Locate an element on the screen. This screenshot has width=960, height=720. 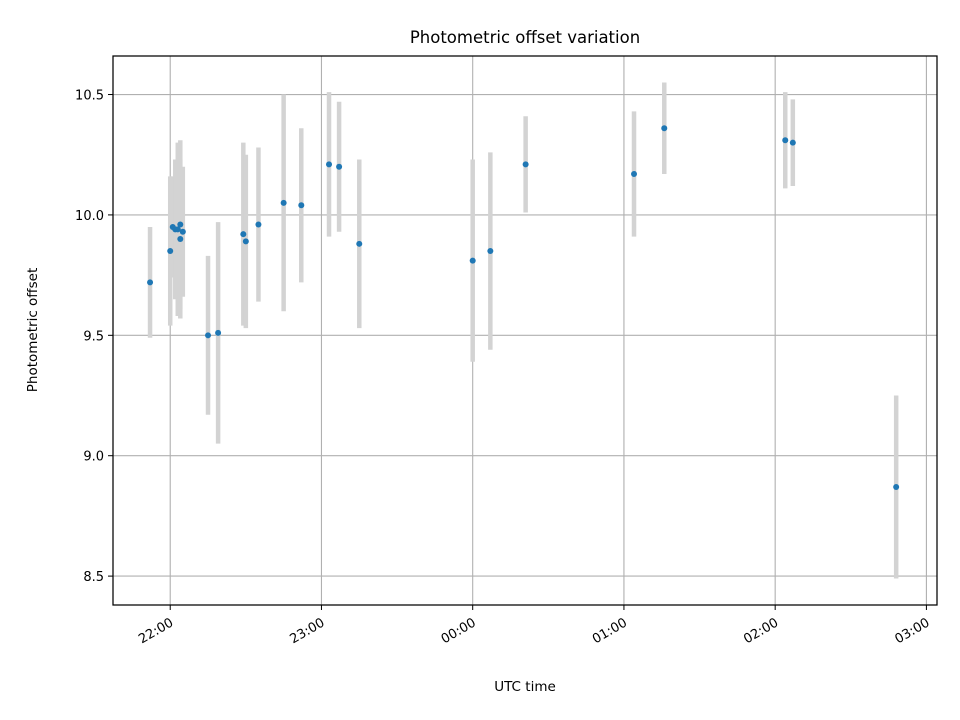
y-tick-label: 10.5 is located at coordinates (89, 96).